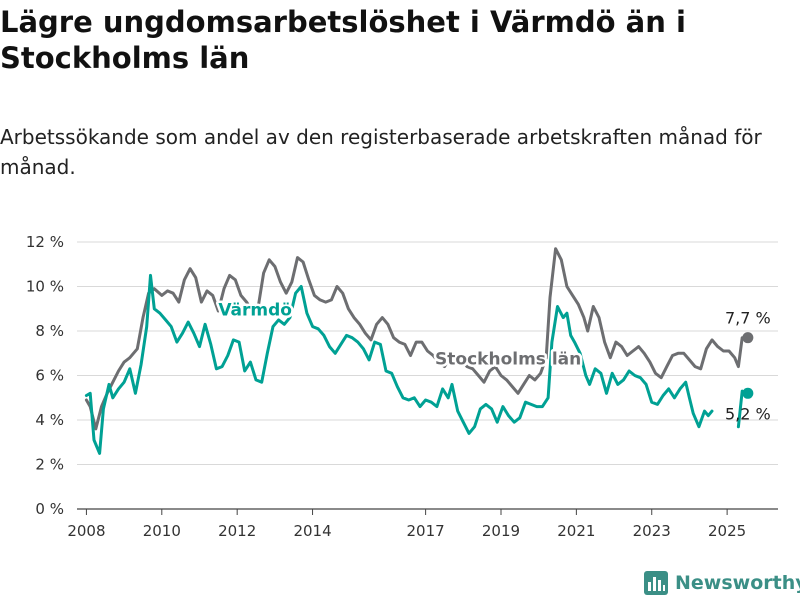 Image resolution: width=800 pixels, height=600 pixels. I want to click on x-tick-label: 2008, so click(86, 531).